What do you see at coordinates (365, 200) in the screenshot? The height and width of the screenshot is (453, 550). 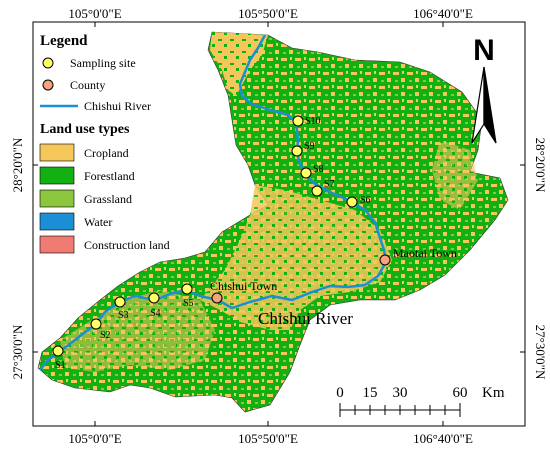 I see `site-label-s6: S6` at bounding box center [365, 200].